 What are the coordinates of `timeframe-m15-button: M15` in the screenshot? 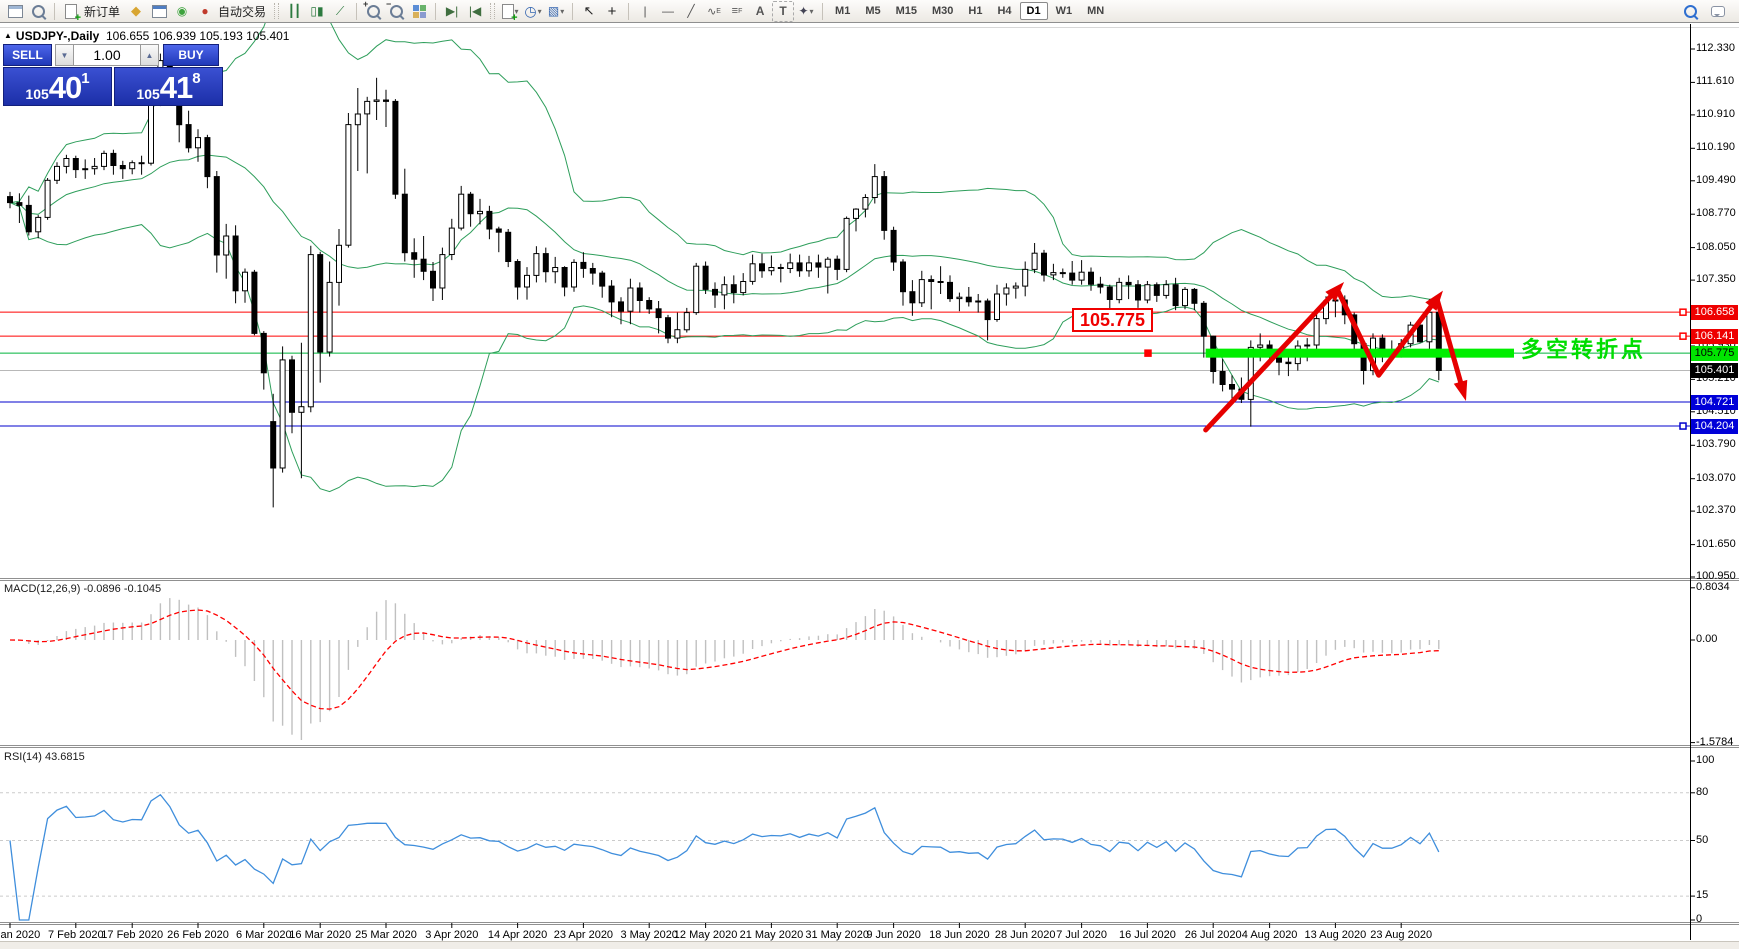 It's located at (906, 11).